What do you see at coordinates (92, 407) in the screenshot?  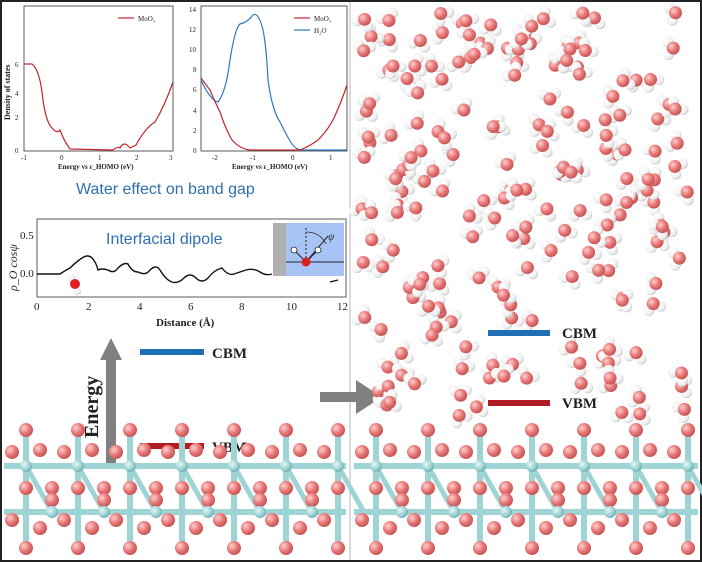 I see `energy-label: Energy` at bounding box center [92, 407].